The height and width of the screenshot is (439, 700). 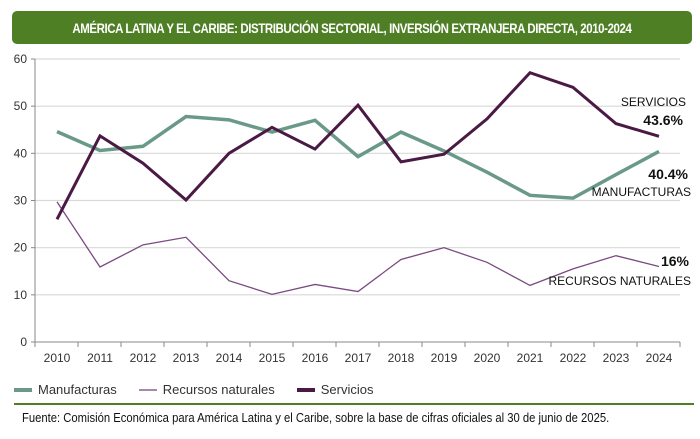 I want to click on legend-swatch-manufacturas, so click(x=23, y=389).